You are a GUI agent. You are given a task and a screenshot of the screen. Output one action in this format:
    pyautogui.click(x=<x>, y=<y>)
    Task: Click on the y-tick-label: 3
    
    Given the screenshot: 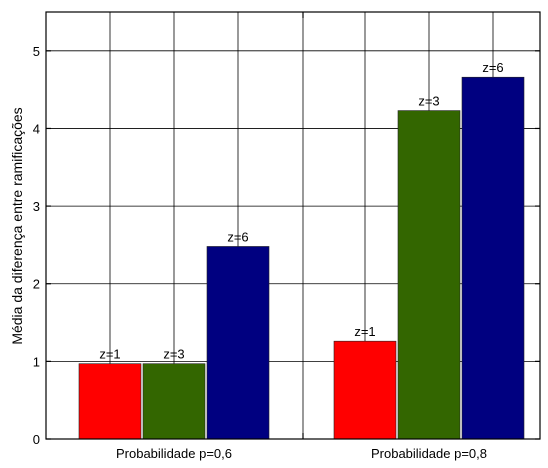 What is the action you would take?
    pyautogui.click(x=36, y=206)
    